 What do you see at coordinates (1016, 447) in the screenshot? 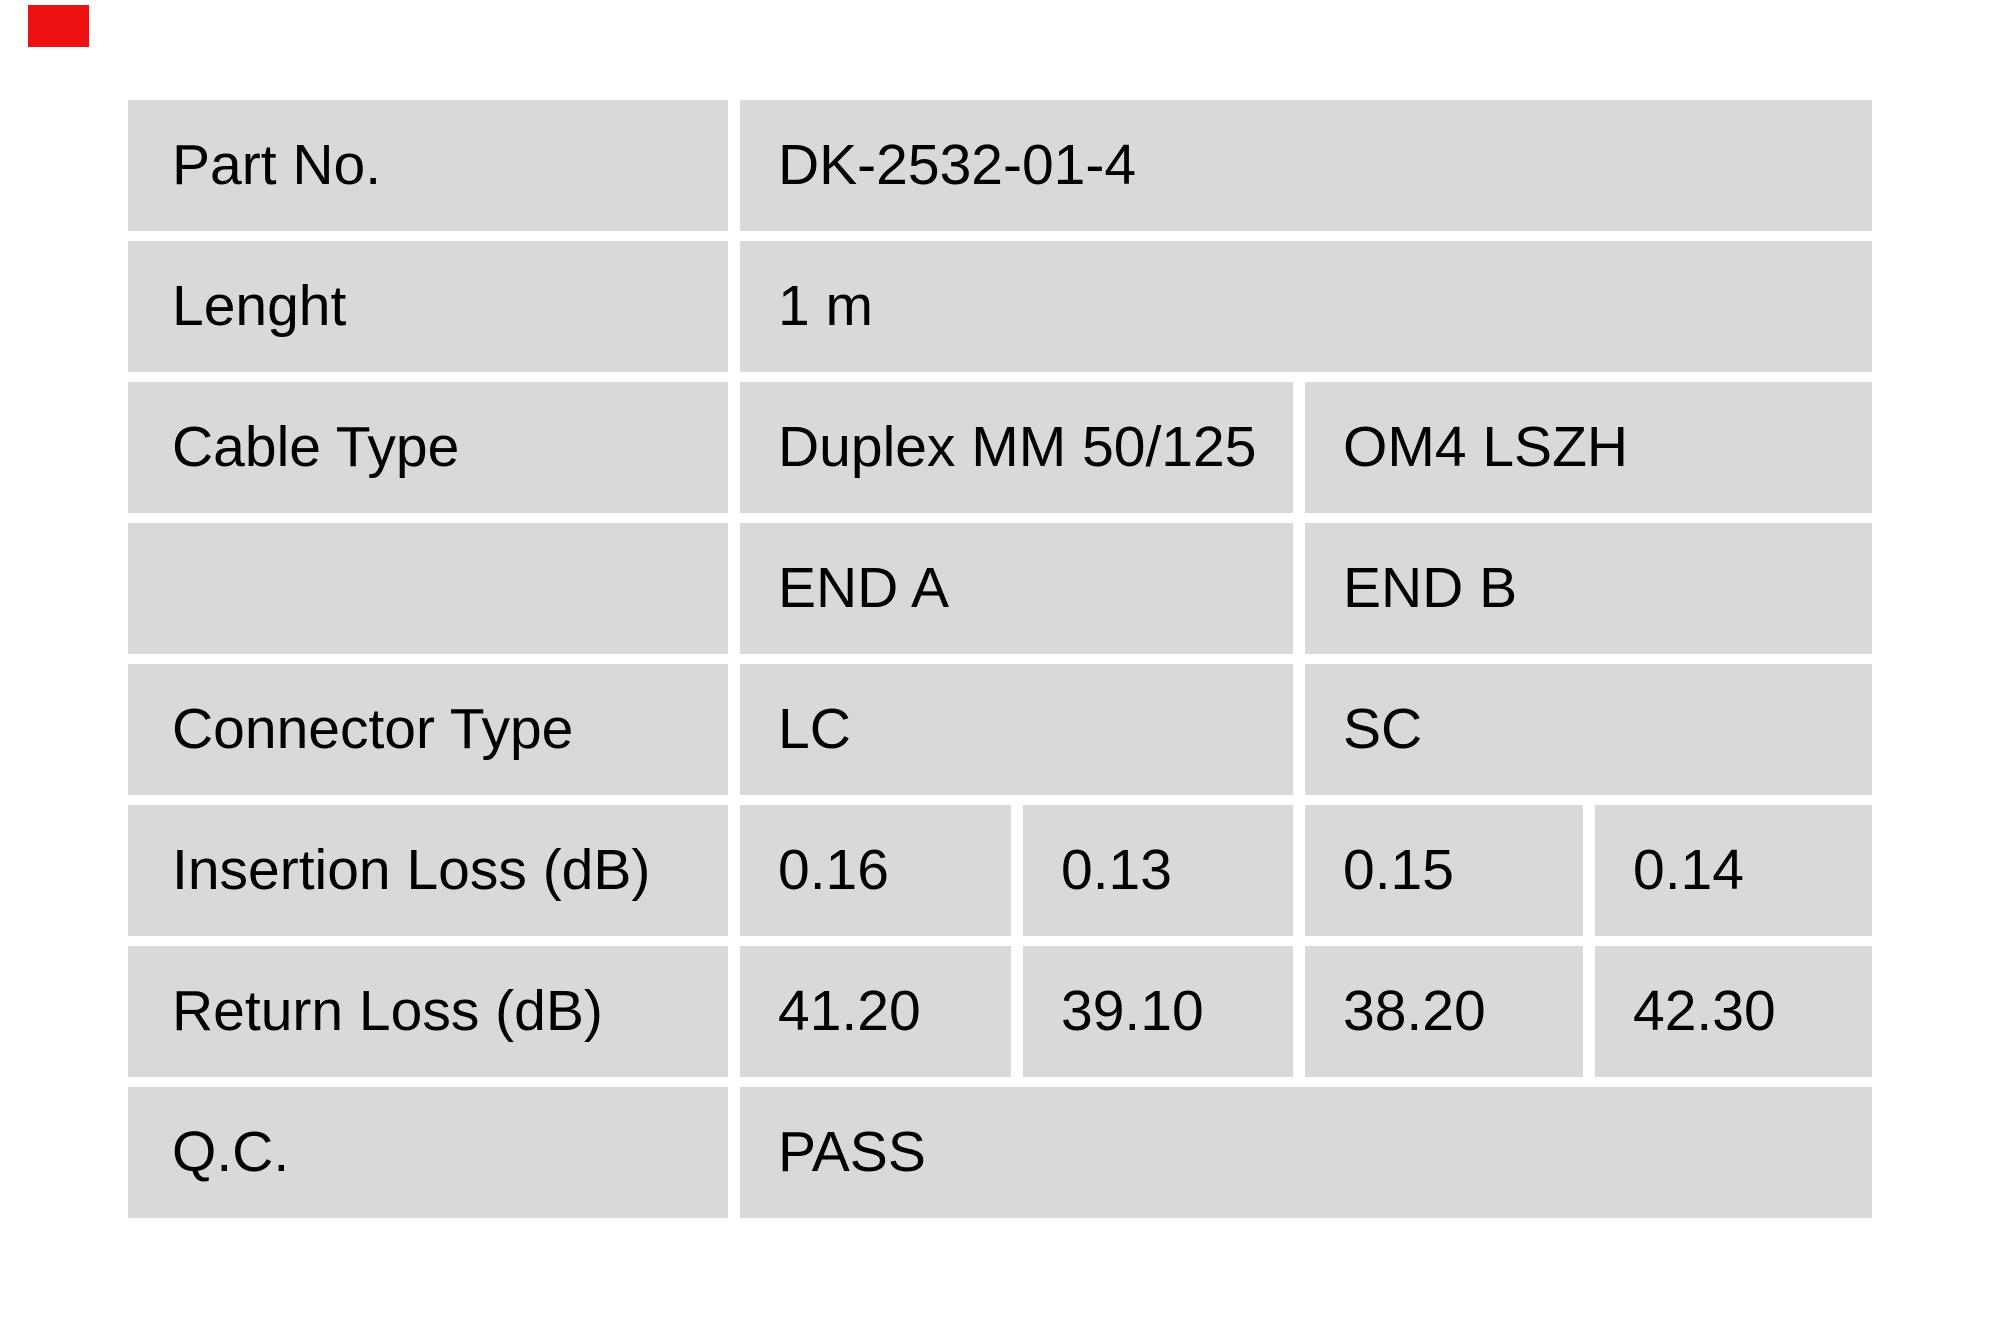
I see `cable-type-end-a-cell: Duplex MM 50/125` at bounding box center [1016, 447].